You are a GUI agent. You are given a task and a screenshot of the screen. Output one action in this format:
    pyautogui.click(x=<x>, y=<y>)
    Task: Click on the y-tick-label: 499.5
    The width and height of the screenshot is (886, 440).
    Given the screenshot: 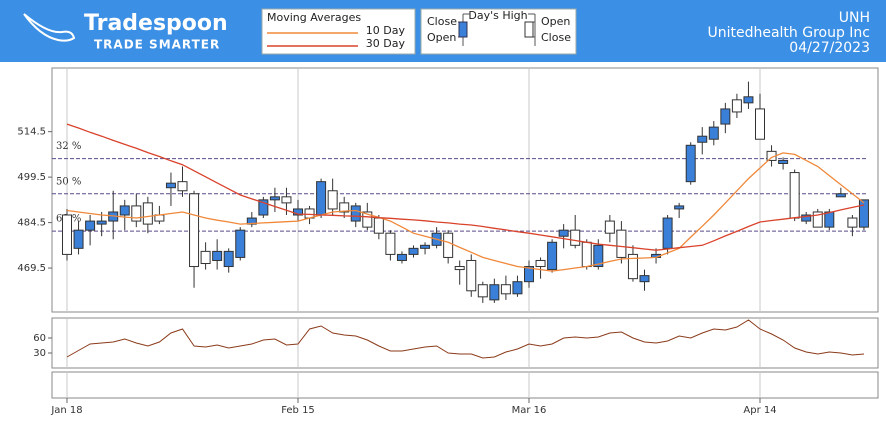 What is the action you would take?
    pyautogui.click(x=31, y=177)
    